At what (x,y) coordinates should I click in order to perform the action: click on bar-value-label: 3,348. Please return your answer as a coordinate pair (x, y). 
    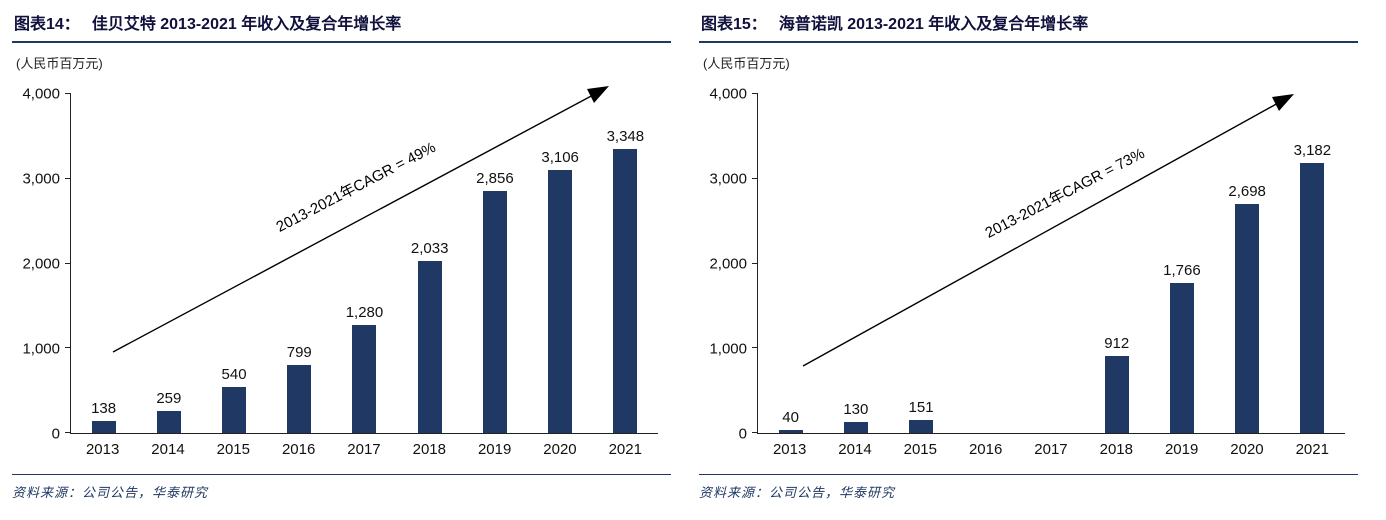
    Looking at the image, I should click on (625, 137).